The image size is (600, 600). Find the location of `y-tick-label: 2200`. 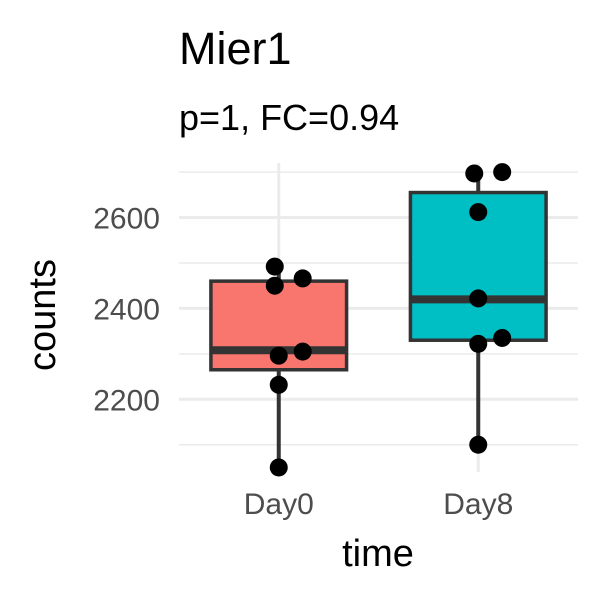

y-tick-label: 2200 is located at coordinates (126, 400).